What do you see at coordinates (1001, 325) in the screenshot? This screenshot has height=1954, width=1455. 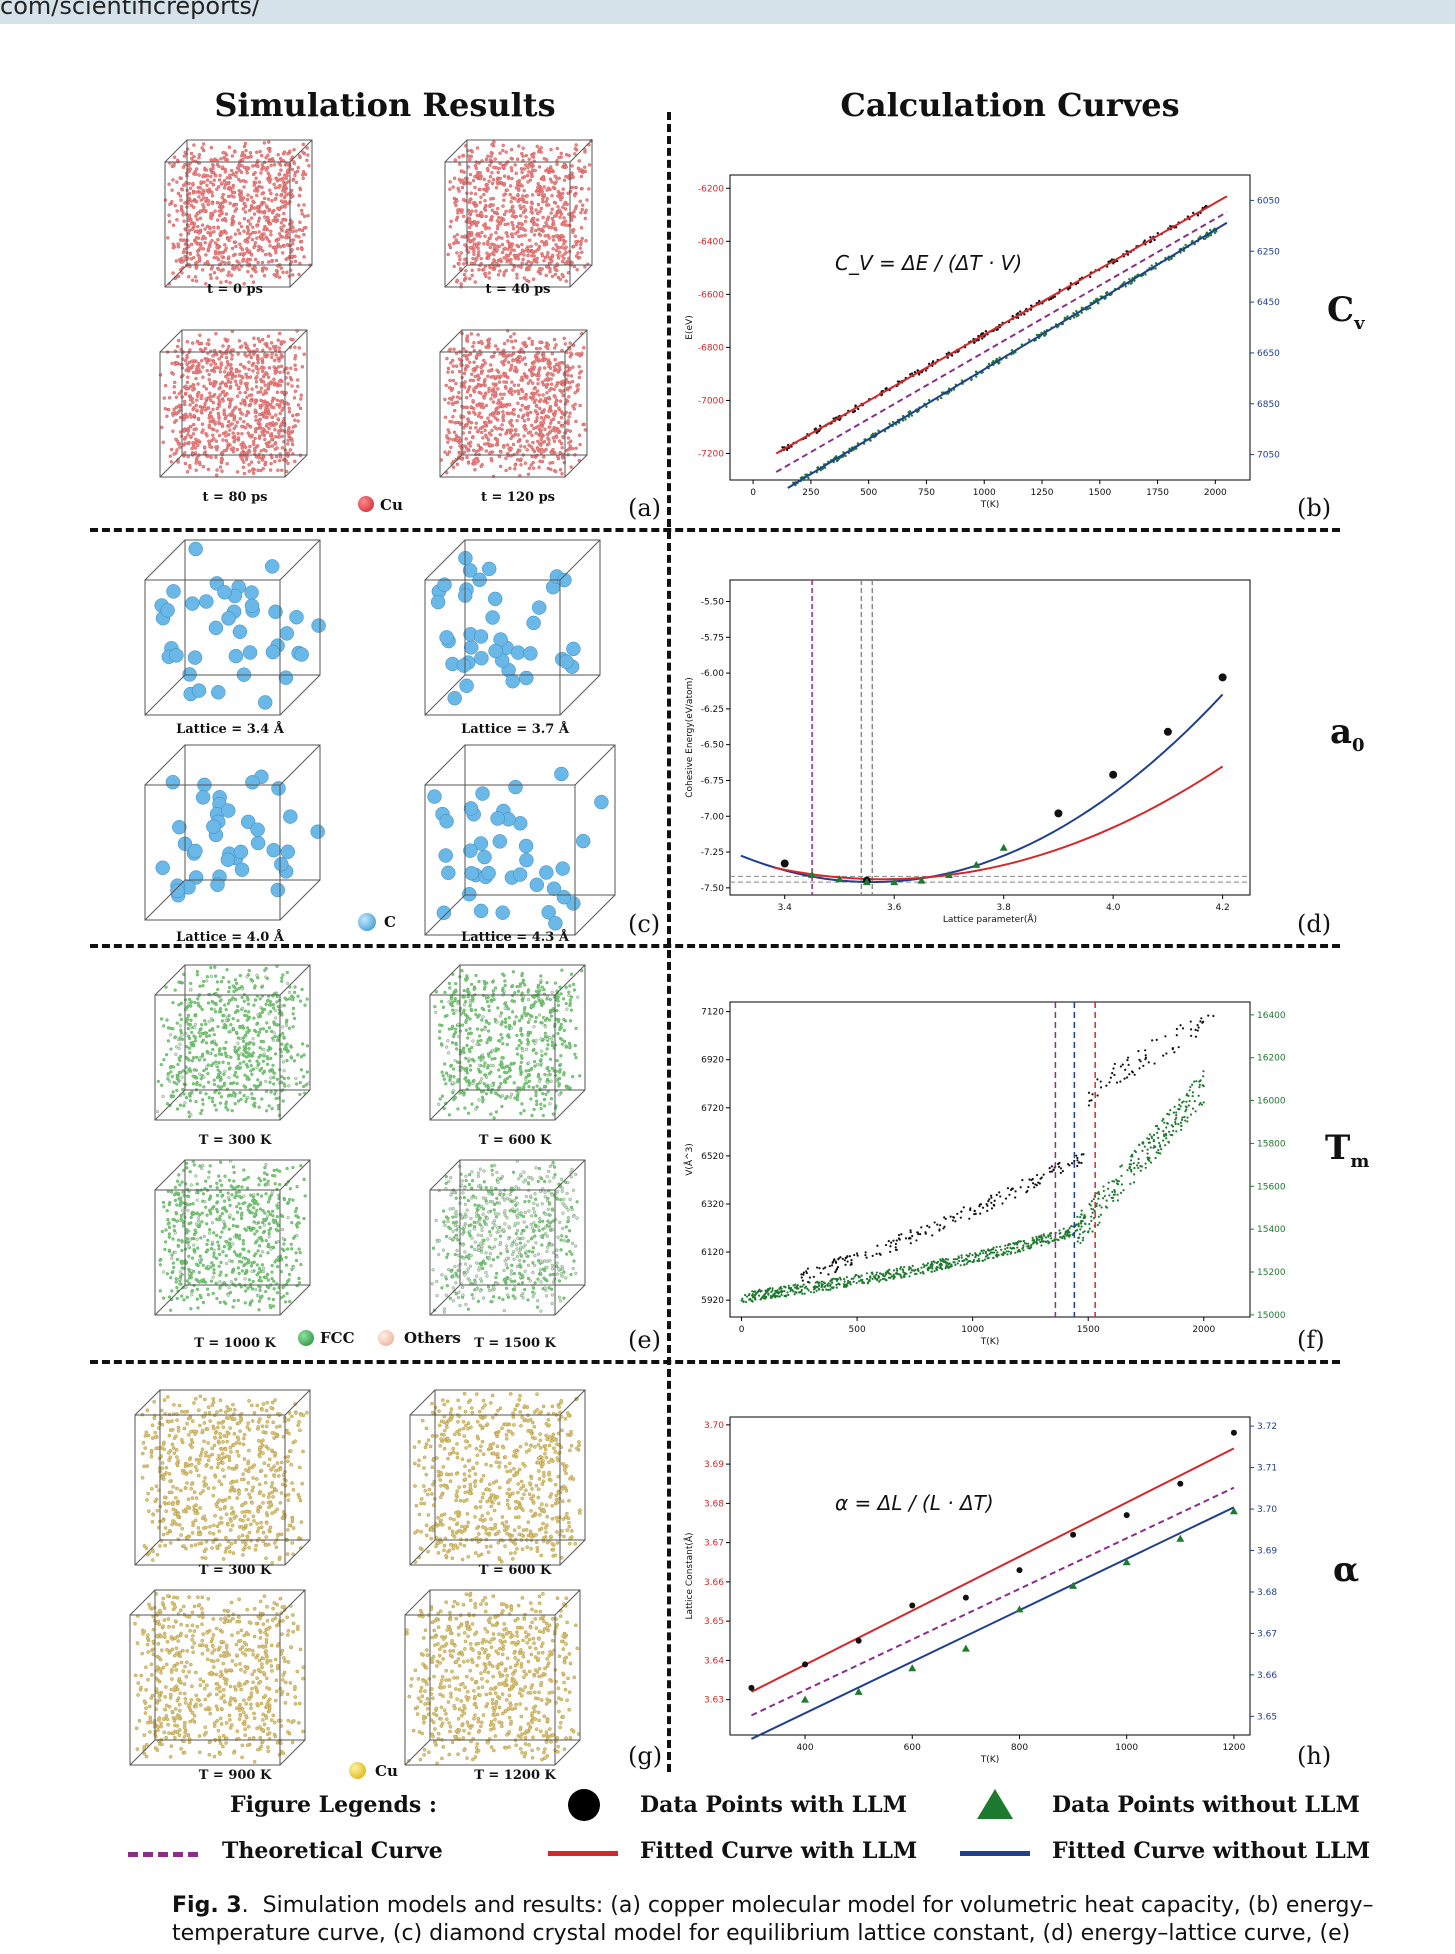 I see `fit-line-fit_with_llm` at bounding box center [1001, 325].